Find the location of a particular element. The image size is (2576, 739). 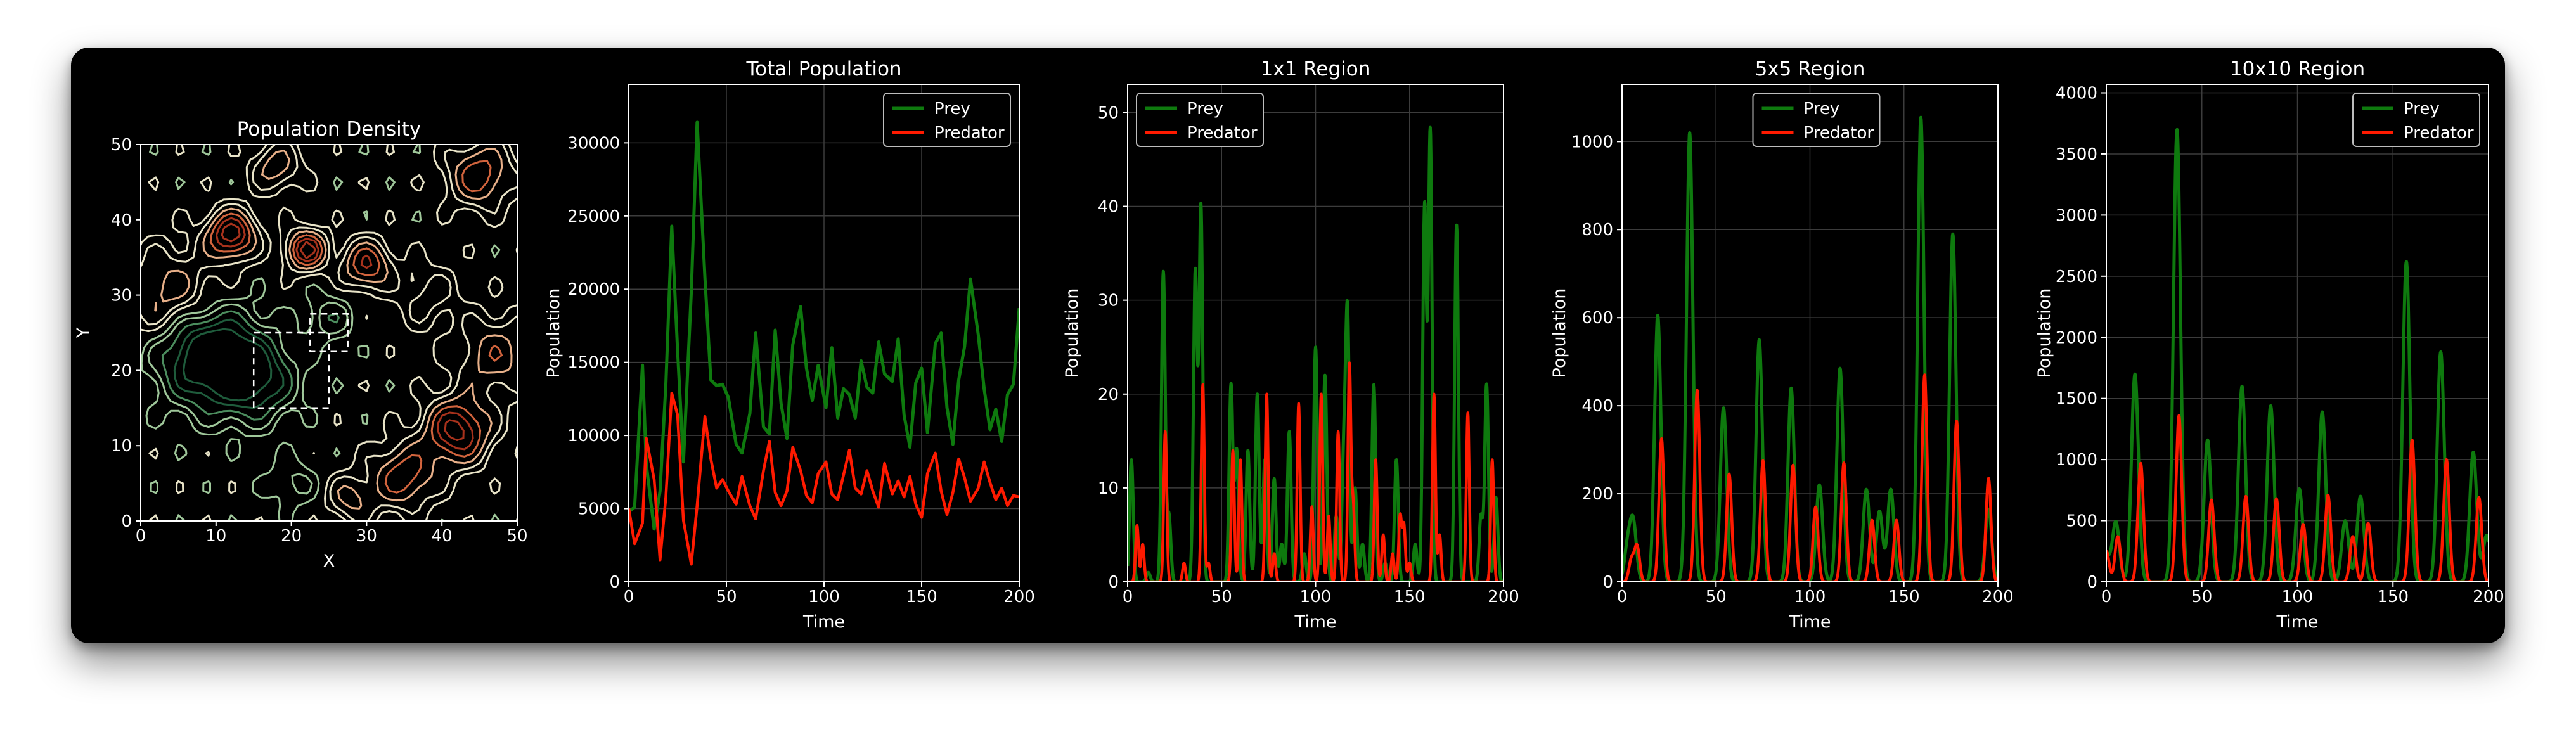

chart2-ylabel: Population is located at coordinates (1560, 333).